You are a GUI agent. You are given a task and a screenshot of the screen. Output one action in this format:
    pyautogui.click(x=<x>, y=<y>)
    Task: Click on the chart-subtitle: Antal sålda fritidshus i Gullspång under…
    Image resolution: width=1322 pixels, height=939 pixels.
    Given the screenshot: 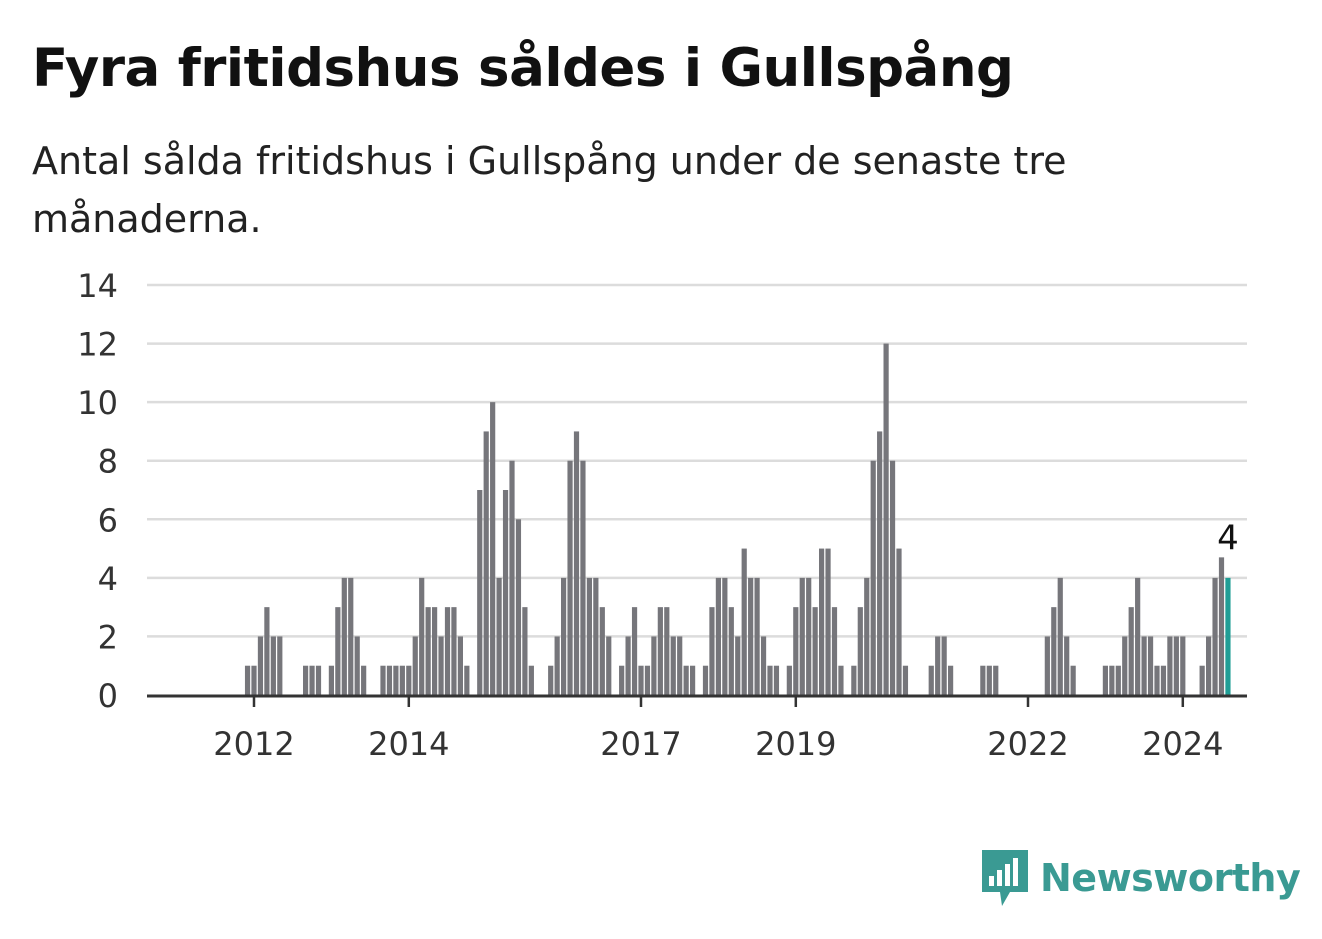 What is the action you would take?
    pyautogui.click(x=549, y=190)
    